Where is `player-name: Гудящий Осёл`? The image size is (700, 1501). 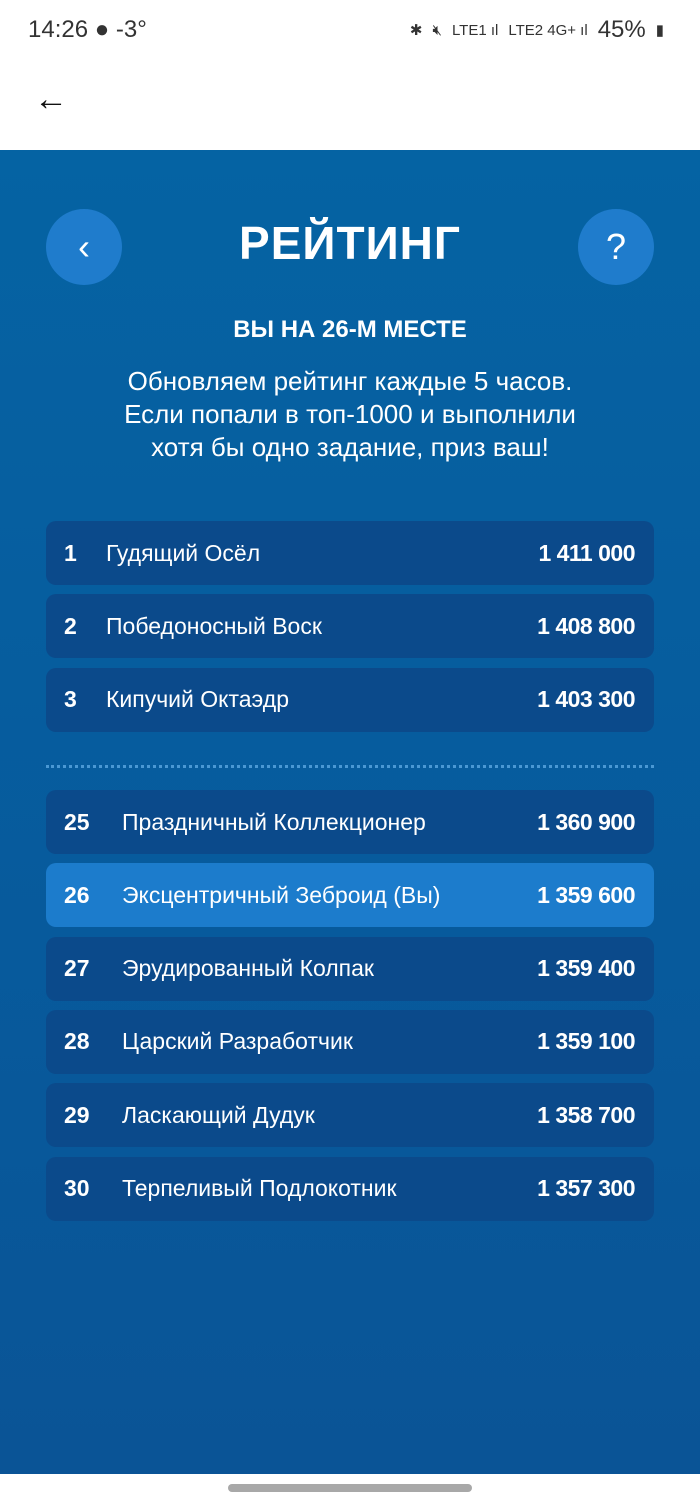 player-name: Гудящий Осёл is located at coordinates (183, 552).